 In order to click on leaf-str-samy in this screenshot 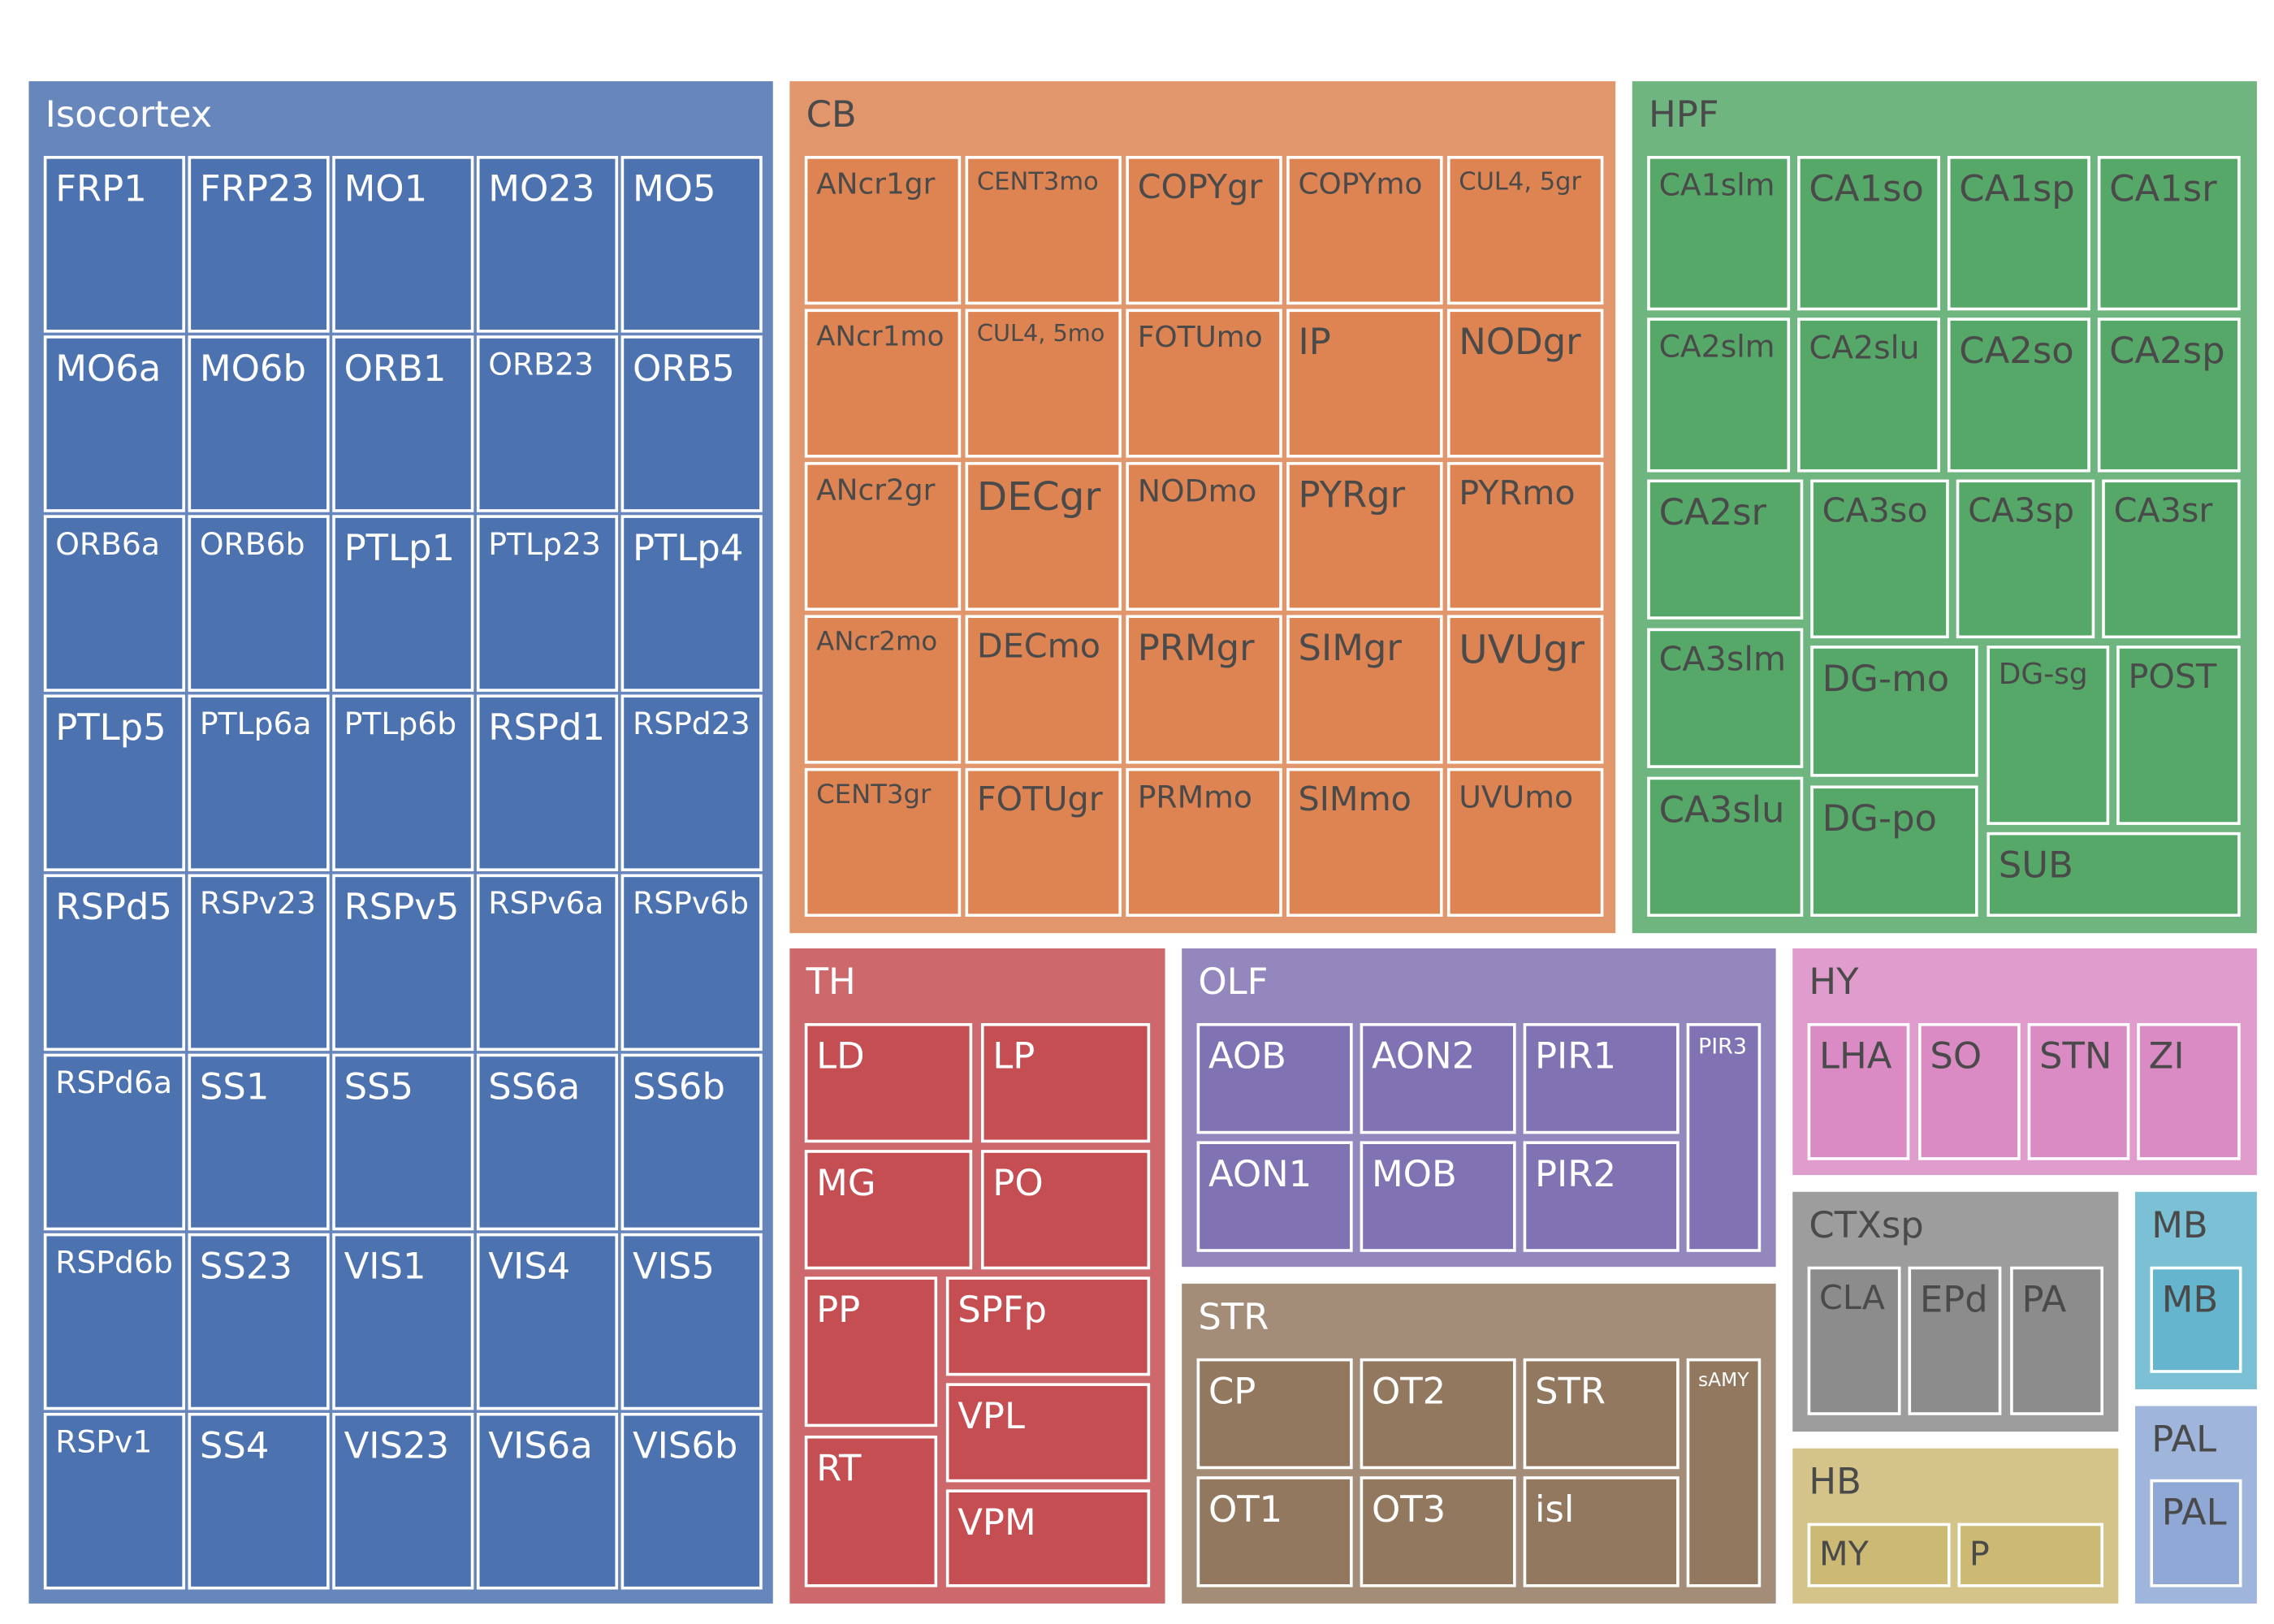, I will do `click(1724, 1472)`.